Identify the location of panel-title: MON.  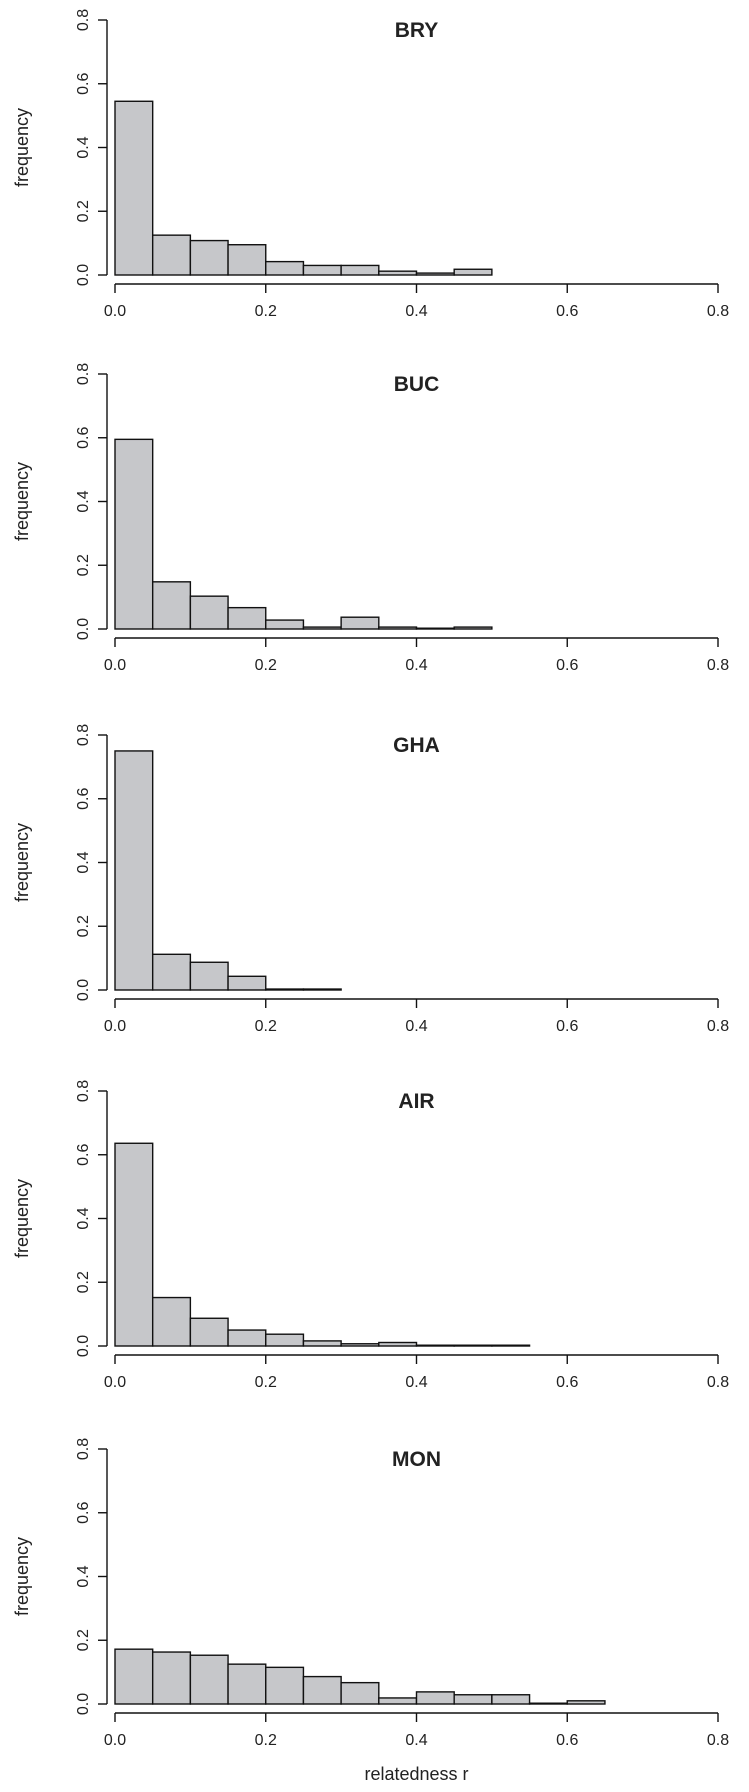
(416, 1459).